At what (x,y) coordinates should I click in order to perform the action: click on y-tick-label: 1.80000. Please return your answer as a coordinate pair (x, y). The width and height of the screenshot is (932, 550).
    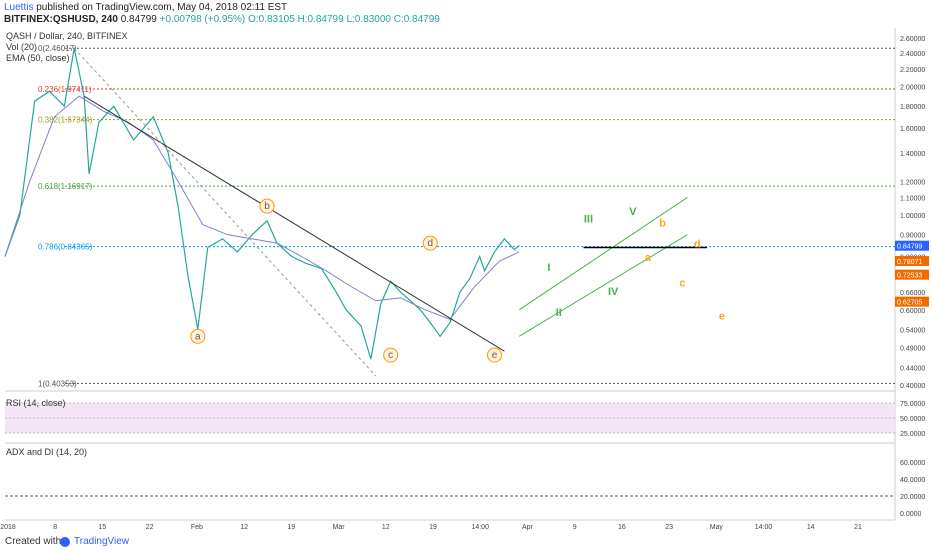
    Looking at the image, I should click on (912, 107).